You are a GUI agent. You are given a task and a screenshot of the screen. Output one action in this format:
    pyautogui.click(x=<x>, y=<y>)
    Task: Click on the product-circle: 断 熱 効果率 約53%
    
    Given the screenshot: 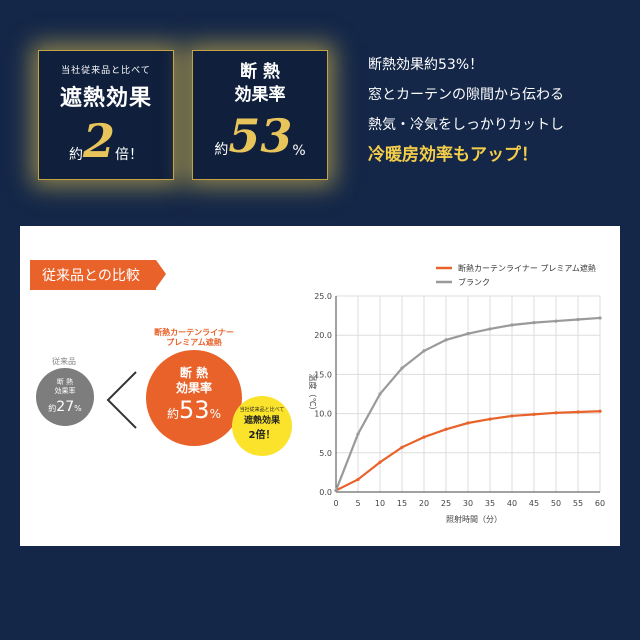 What is the action you would take?
    pyautogui.click(x=194, y=398)
    